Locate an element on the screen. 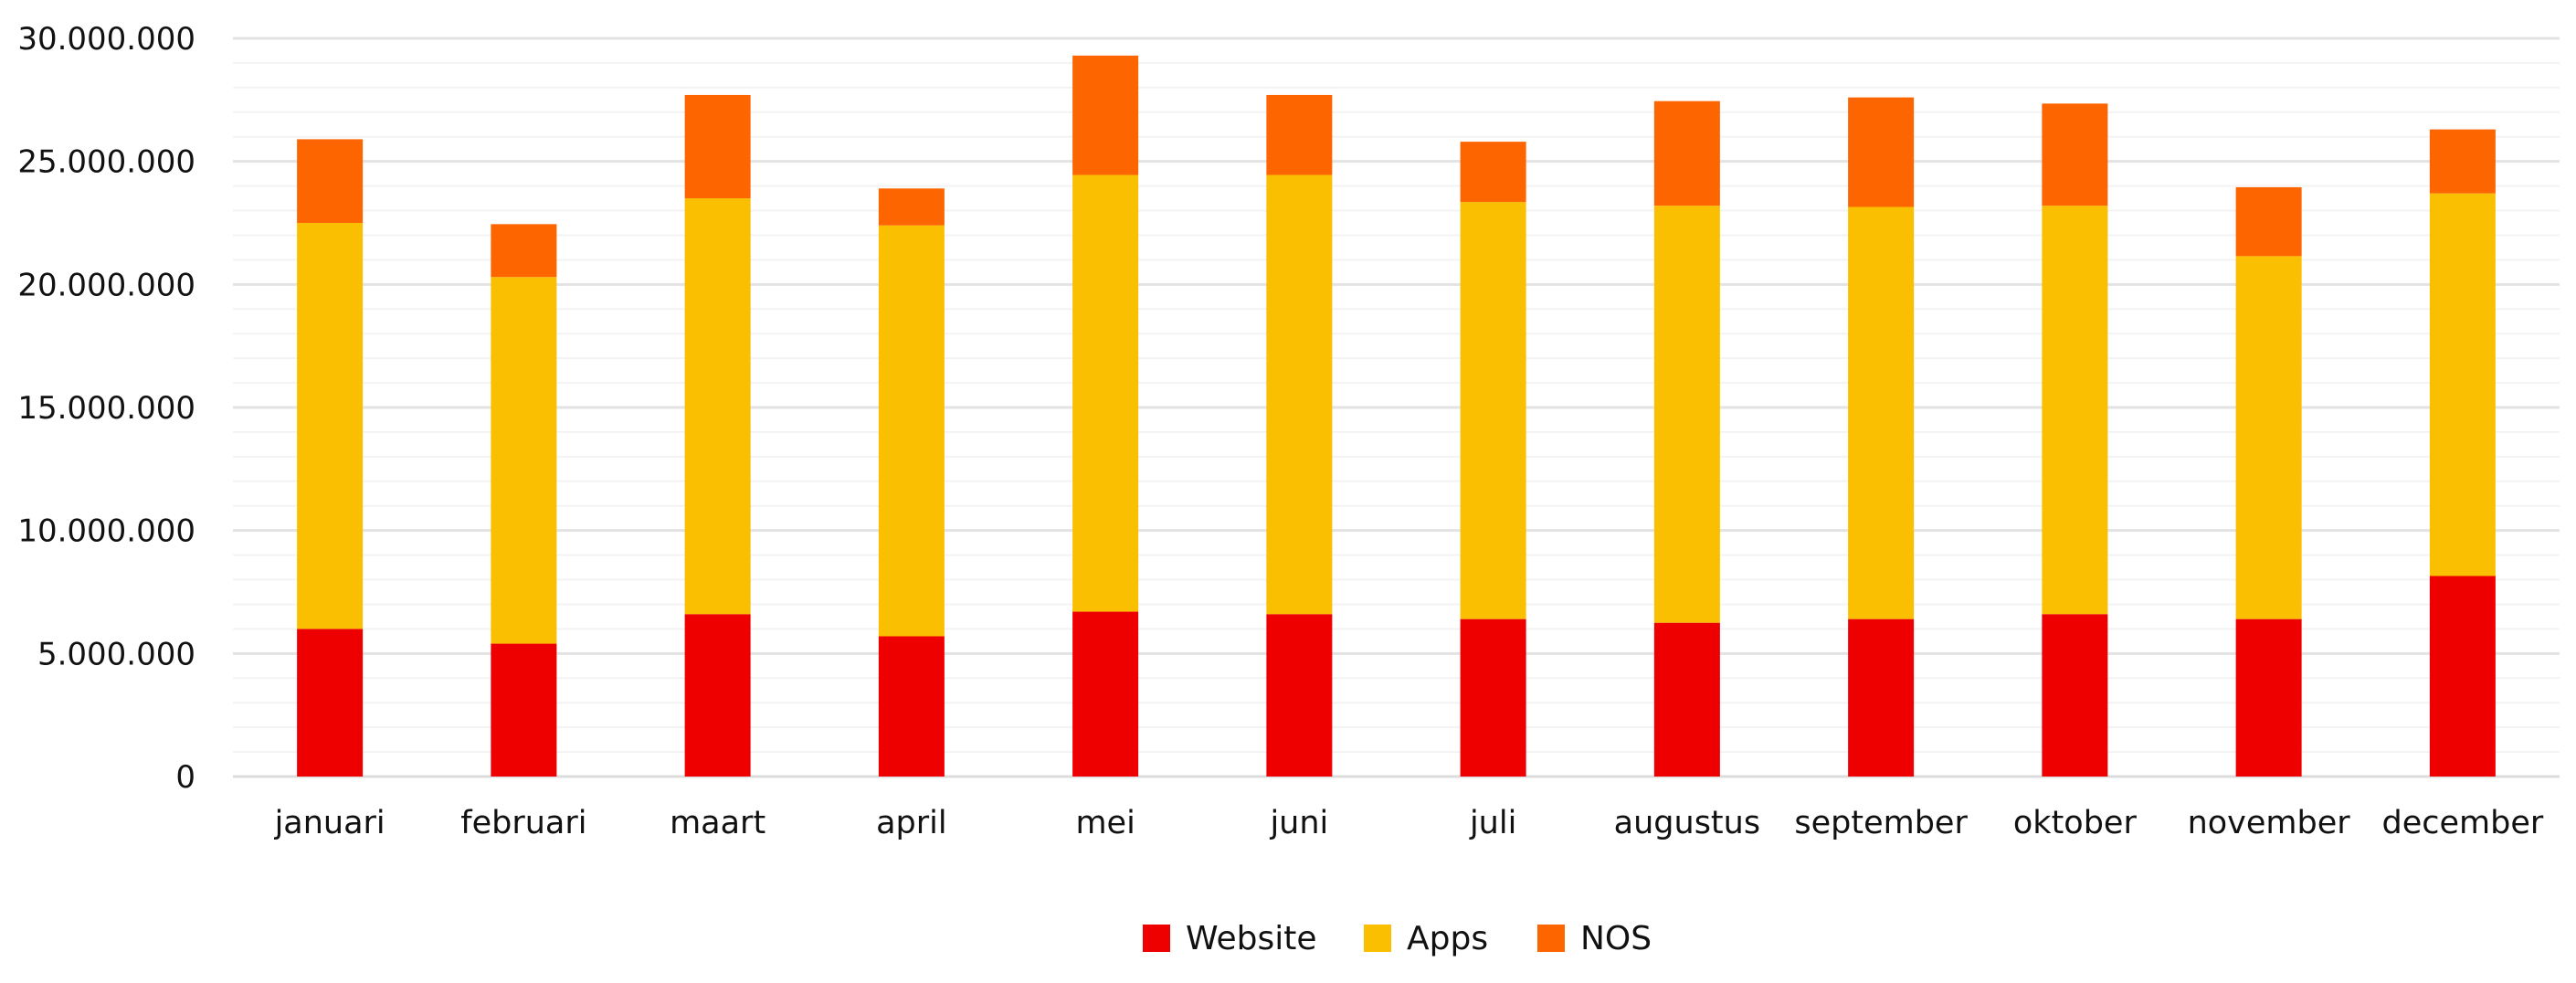 This screenshot has width=2576, height=983. y-tick-label: 30.000.000 is located at coordinates (106, 39).